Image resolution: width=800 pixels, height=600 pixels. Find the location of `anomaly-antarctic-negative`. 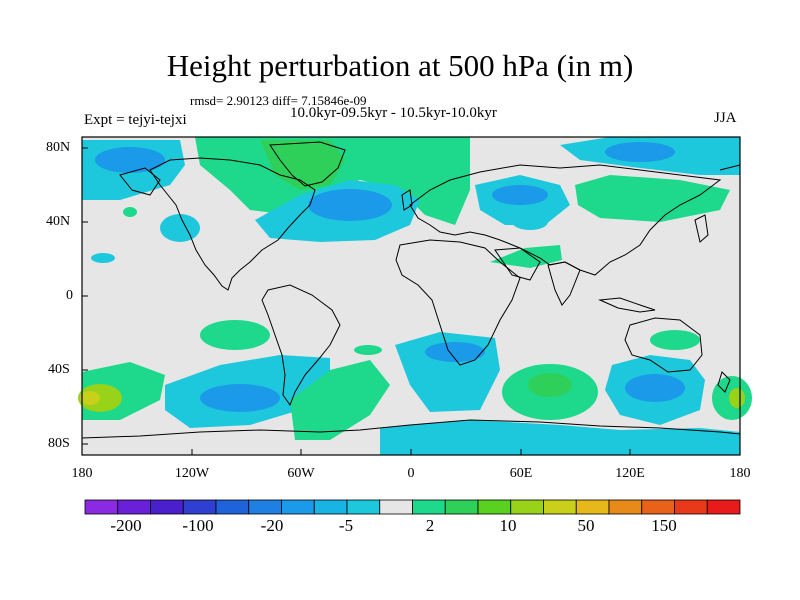

anomaly-antarctic-negative is located at coordinates (560, 437).